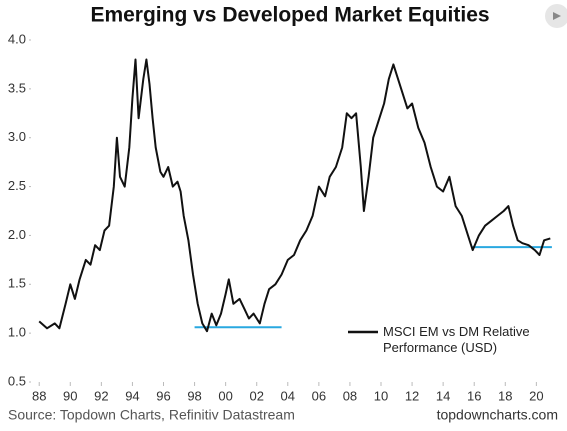 This screenshot has width=567, height=431. I want to click on x-tick-label: 12, so click(412, 395).